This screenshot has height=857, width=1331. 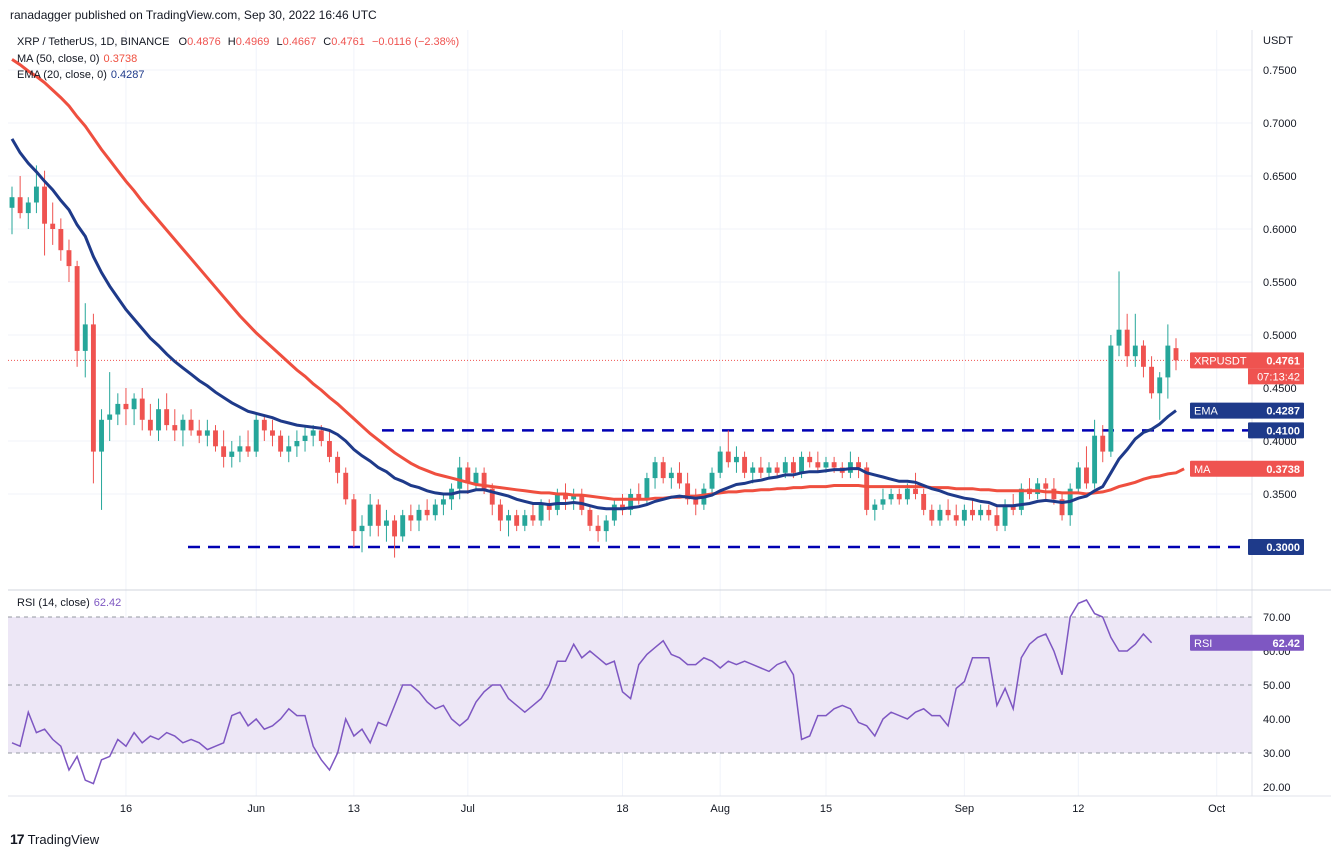 What do you see at coordinates (93, 42) in the screenshot?
I see `symbol-name: XRP / TetherUS, 1D, BINANCE` at bounding box center [93, 42].